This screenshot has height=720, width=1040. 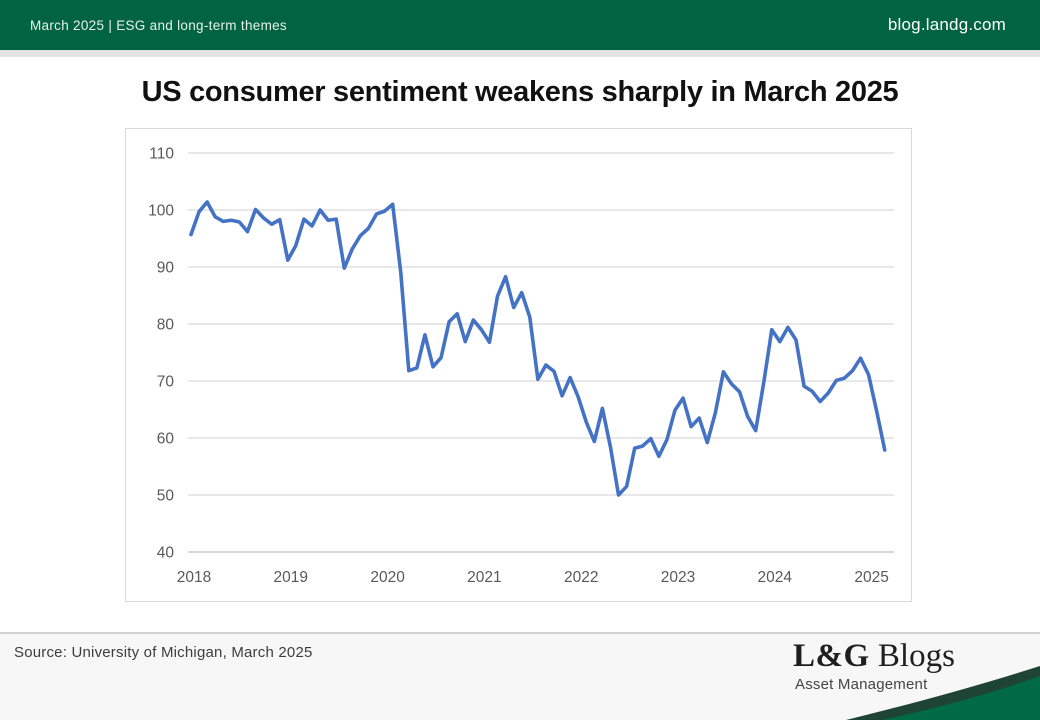 I want to click on lg-blogs-logo: L&G Blogs Asset Management, so click(x=874, y=666).